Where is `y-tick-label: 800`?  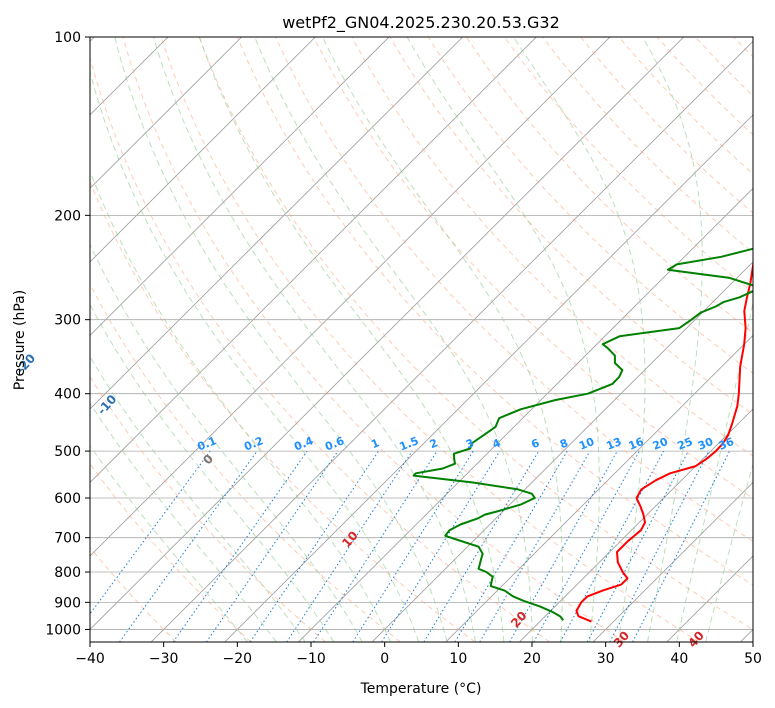
y-tick-label: 800 is located at coordinates (67, 573).